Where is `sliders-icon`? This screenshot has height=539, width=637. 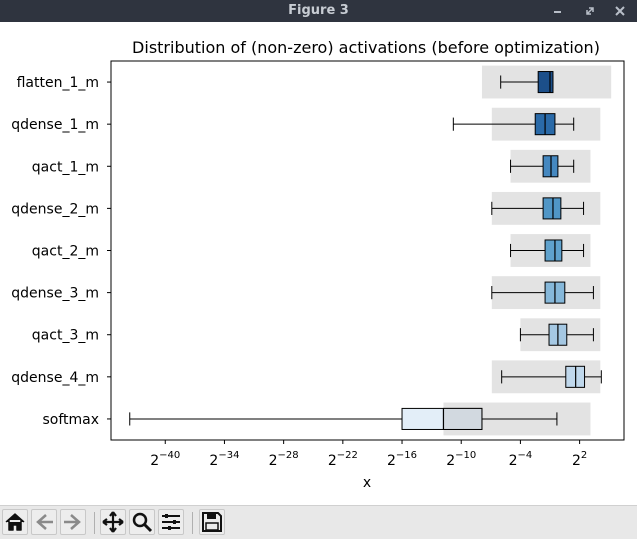
sliders-icon is located at coordinates (171, 522).